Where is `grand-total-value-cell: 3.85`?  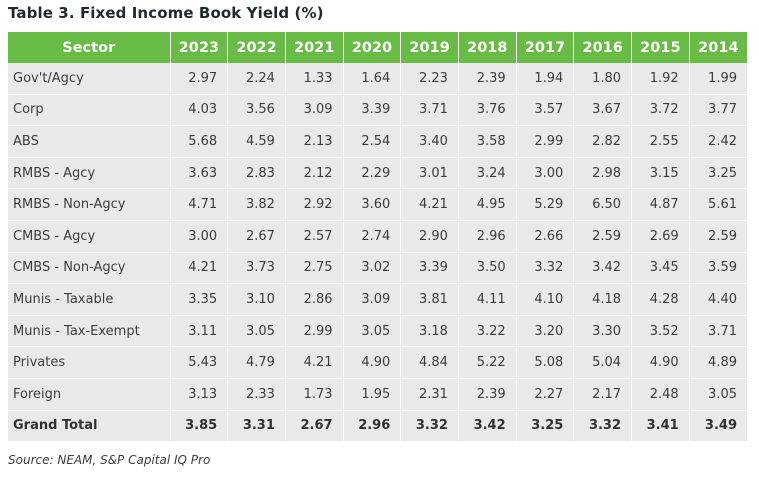 grand-total-value-cell: 3.85 is located at coordinates (199, 426).